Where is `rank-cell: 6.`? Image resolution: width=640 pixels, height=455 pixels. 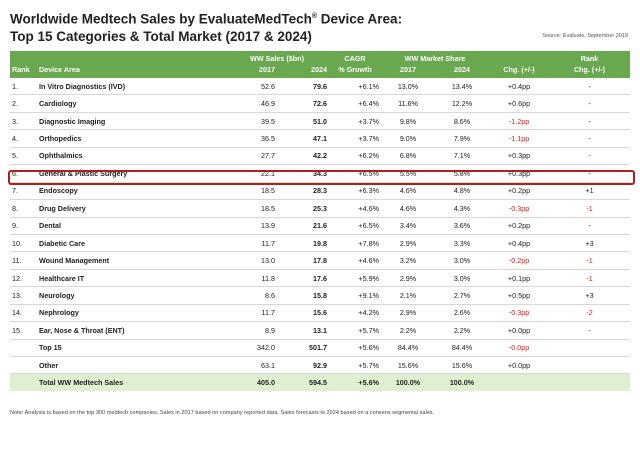
rank-cell: 6. is located at coordinates (23, 173).